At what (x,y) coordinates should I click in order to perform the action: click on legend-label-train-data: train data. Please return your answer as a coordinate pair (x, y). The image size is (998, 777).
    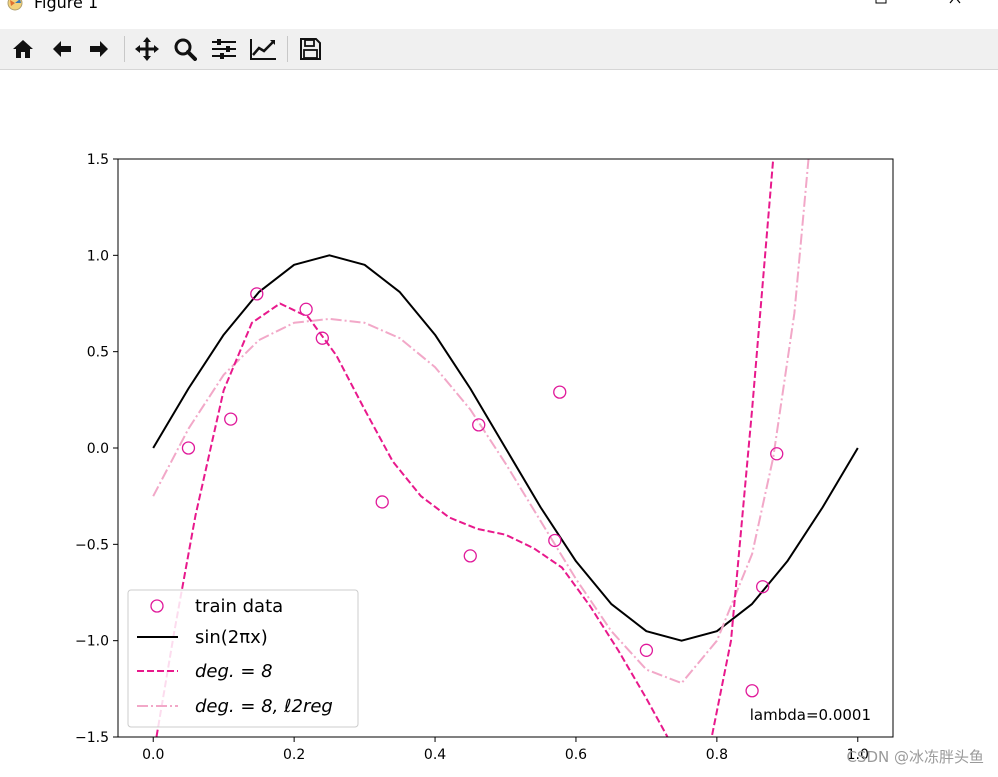
    Looking at the image, I should click on (239, 606).